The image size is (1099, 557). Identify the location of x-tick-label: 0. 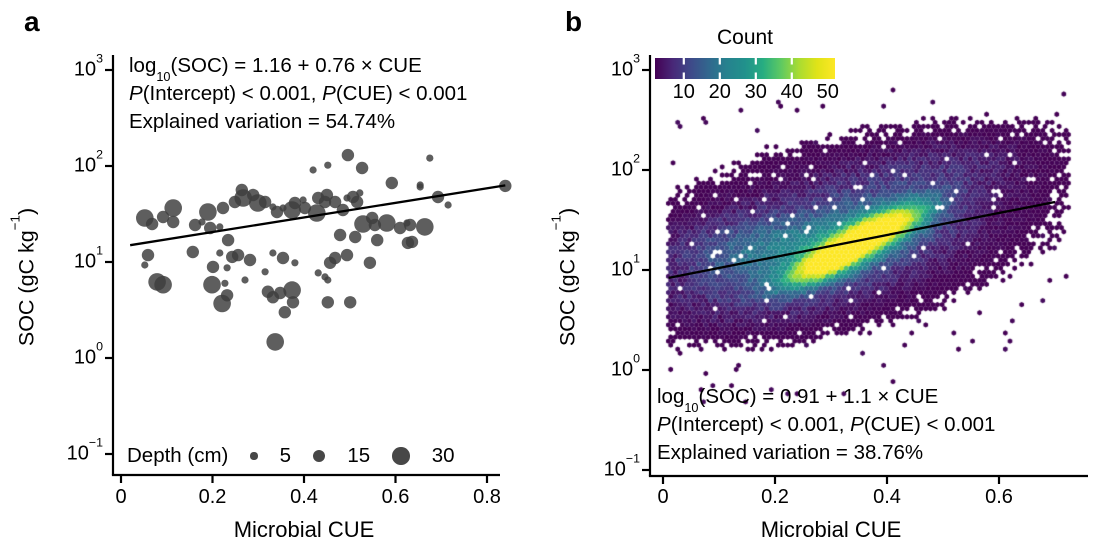
(663, 497).